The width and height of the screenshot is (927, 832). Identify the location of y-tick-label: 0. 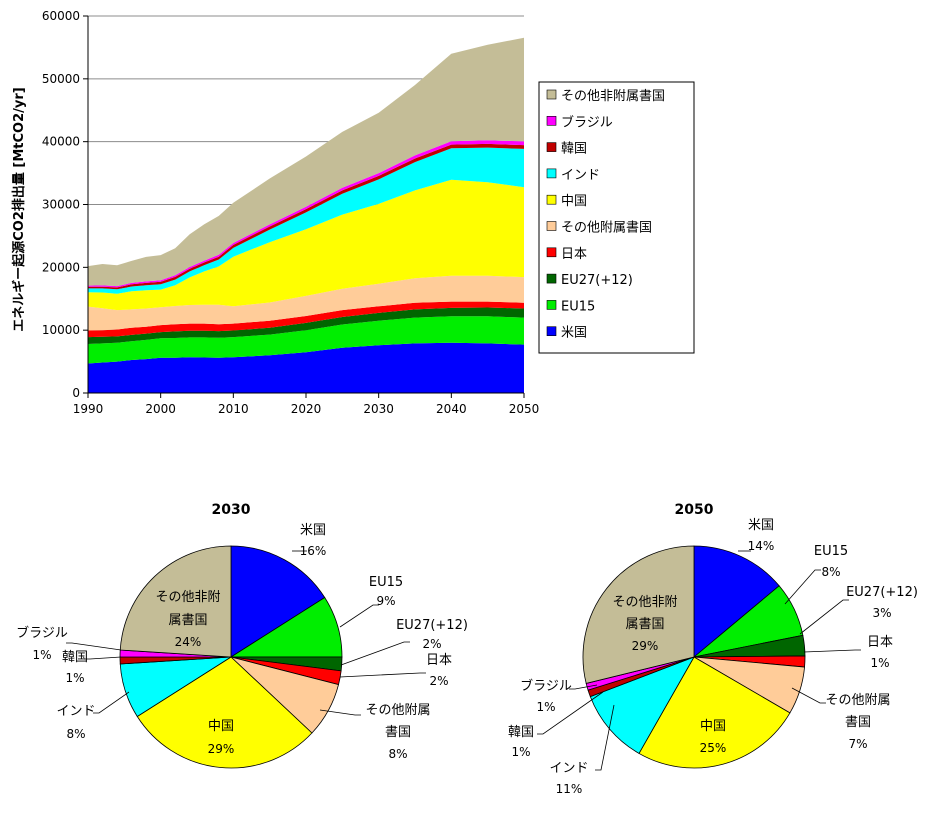
(76, 393).